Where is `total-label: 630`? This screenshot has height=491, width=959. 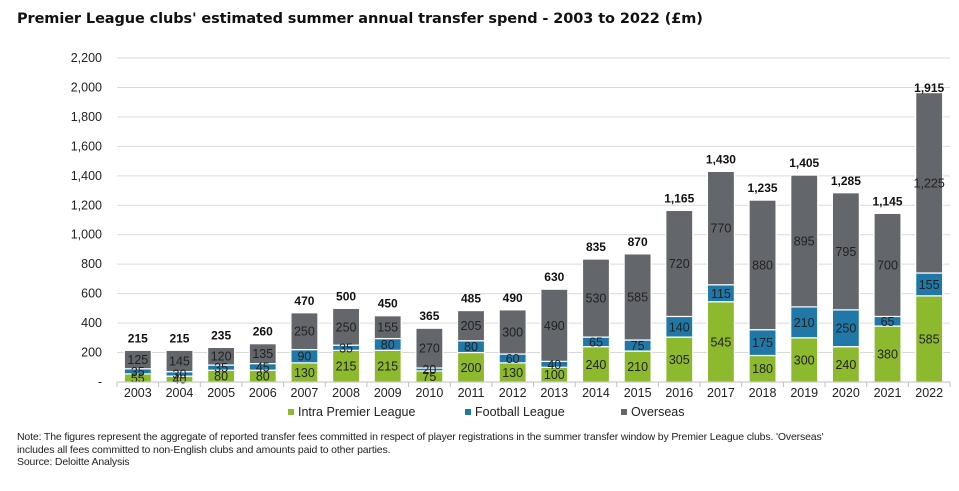
total-label: 630 is located at coordinates (554, 277).